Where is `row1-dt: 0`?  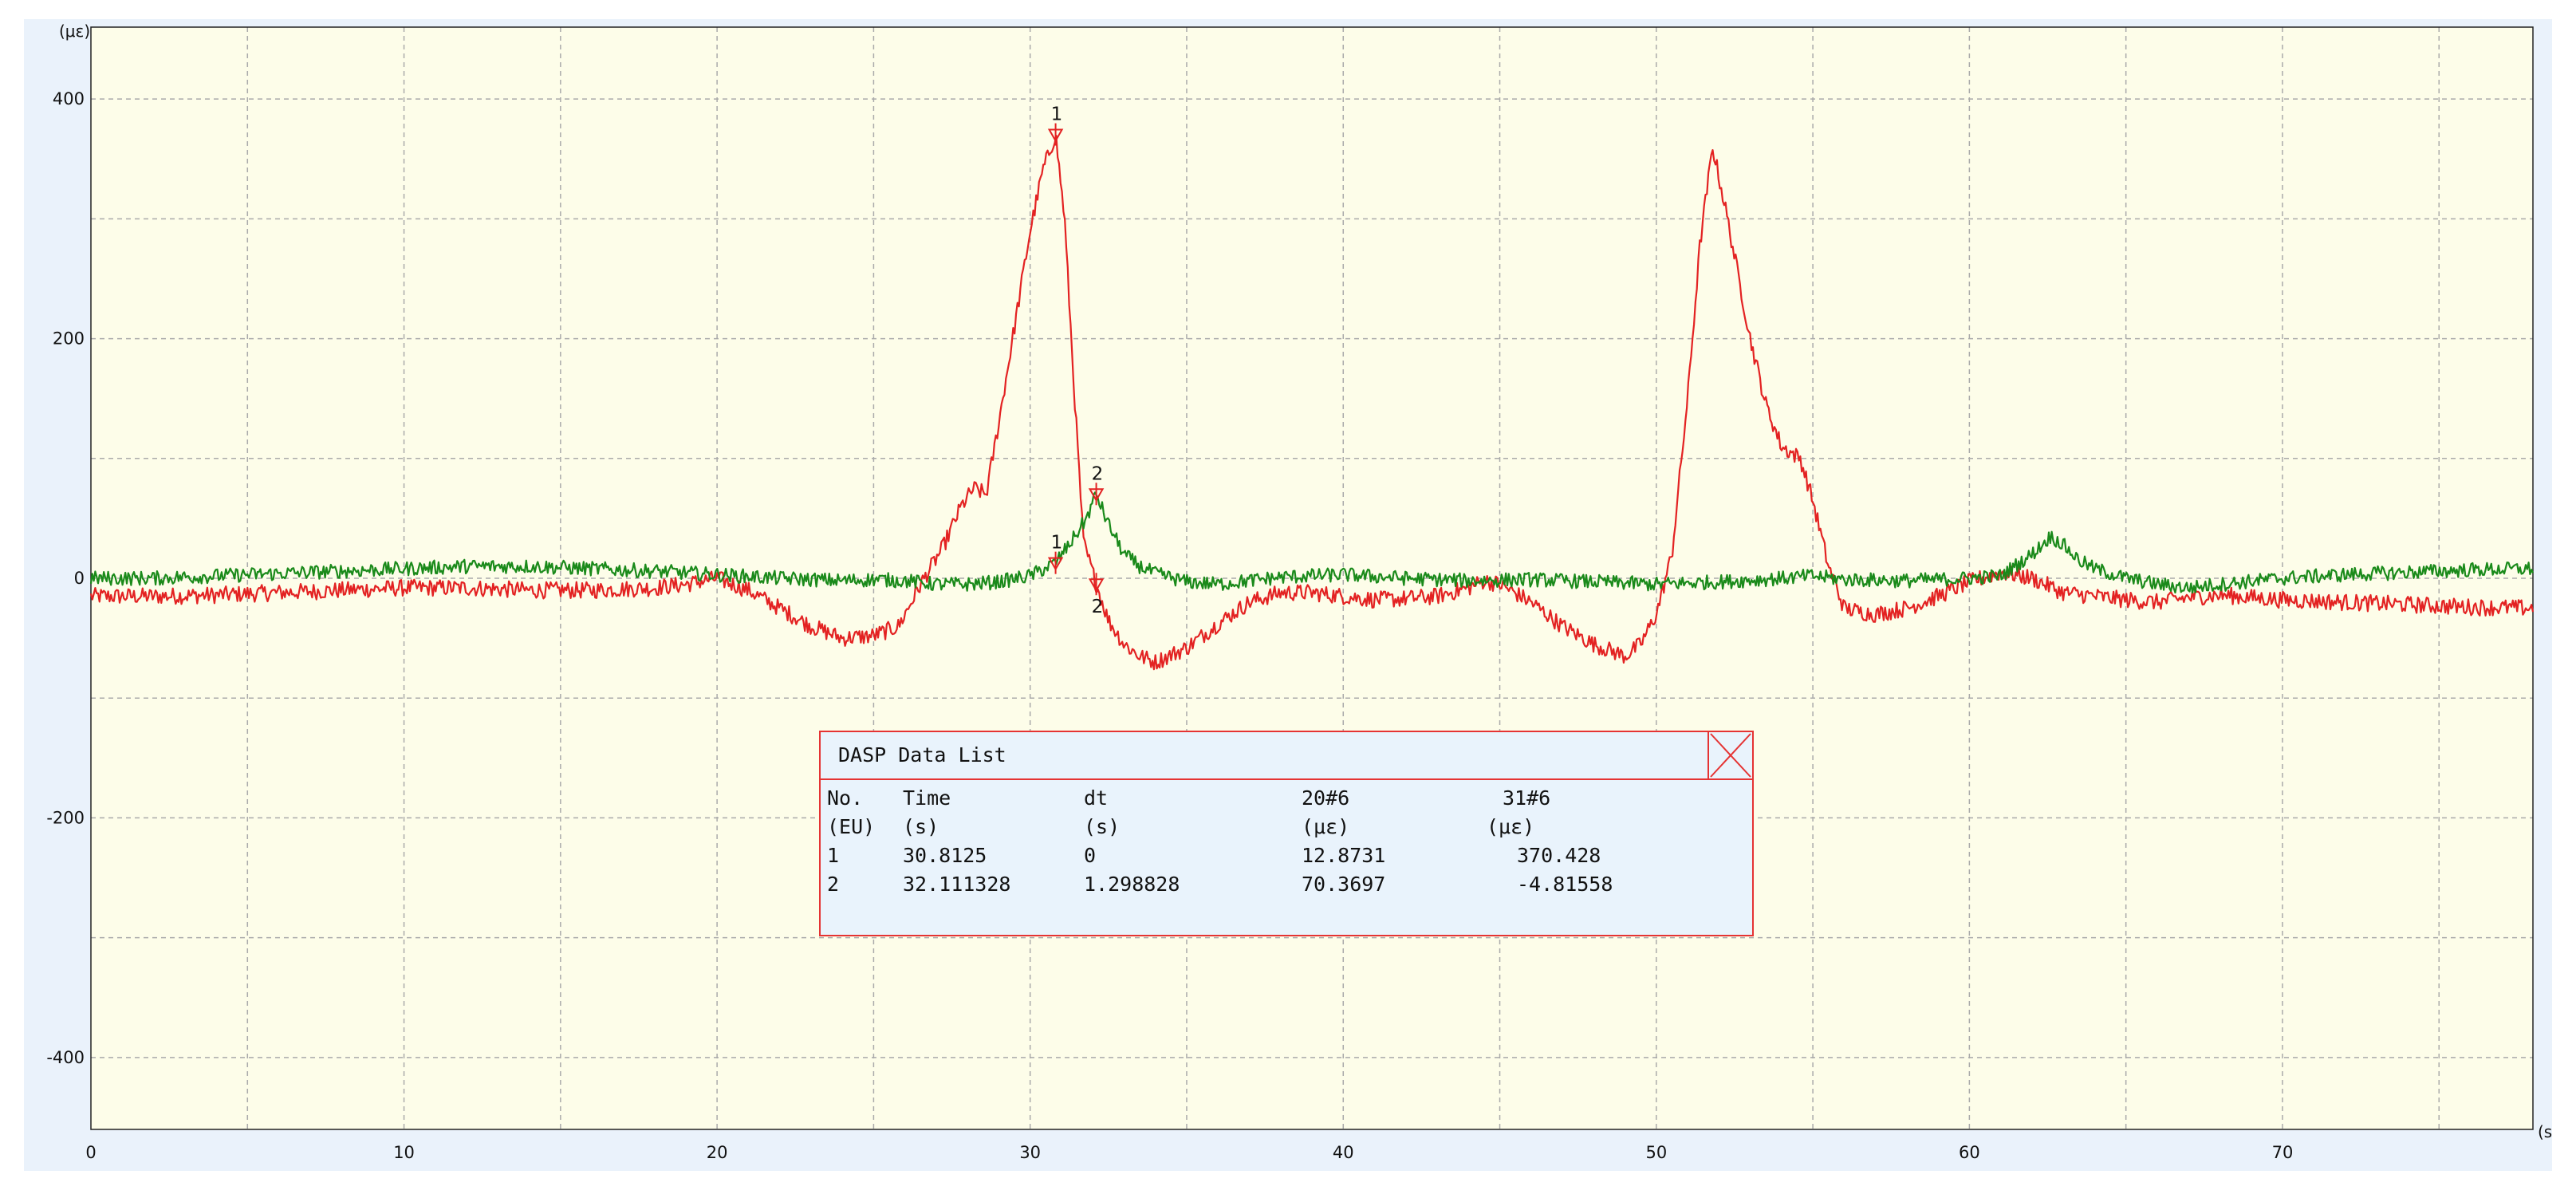 row1-dt: 0 is located at coordinates (1090, 855).